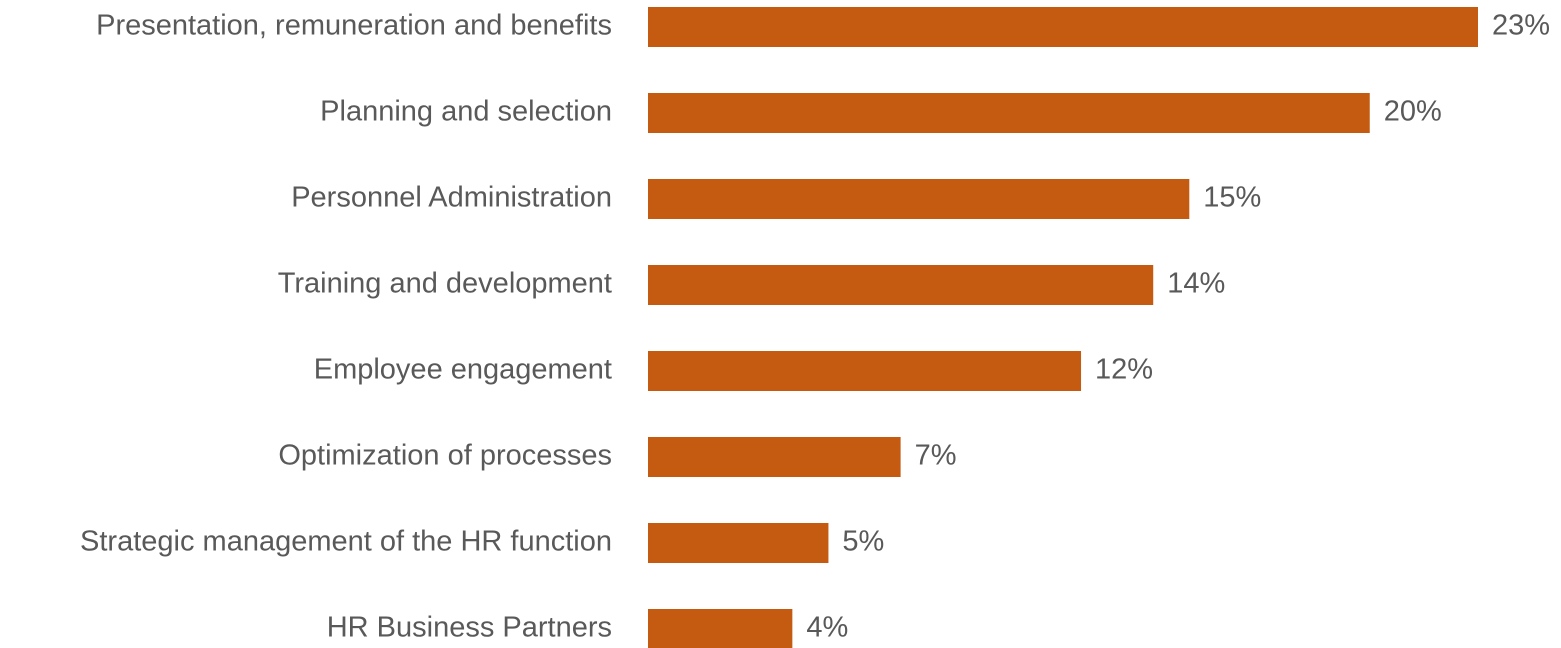  What do you see at coordinates (463, 370) in the screenshot?
I see `category-label: Employee engagement` at bounding box center [463, 370].